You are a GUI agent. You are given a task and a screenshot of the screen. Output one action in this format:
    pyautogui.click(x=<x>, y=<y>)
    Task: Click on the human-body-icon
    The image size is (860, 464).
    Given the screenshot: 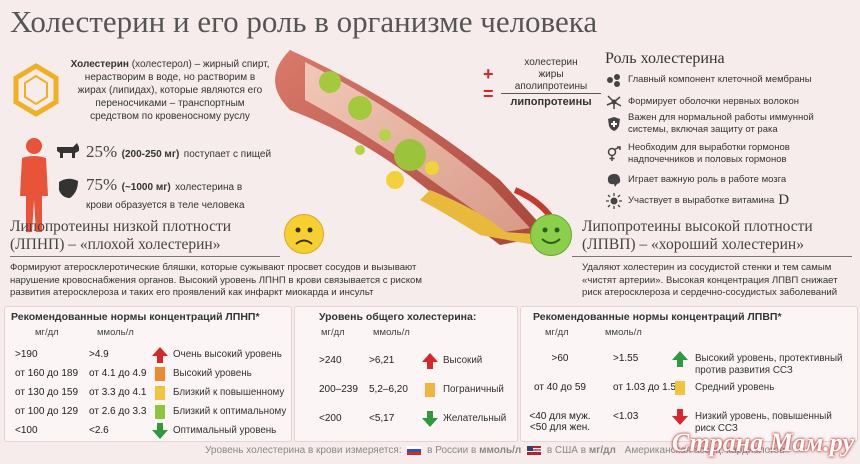 What is the action you would take?
    pyautogui.click(x=34, y=185)
    